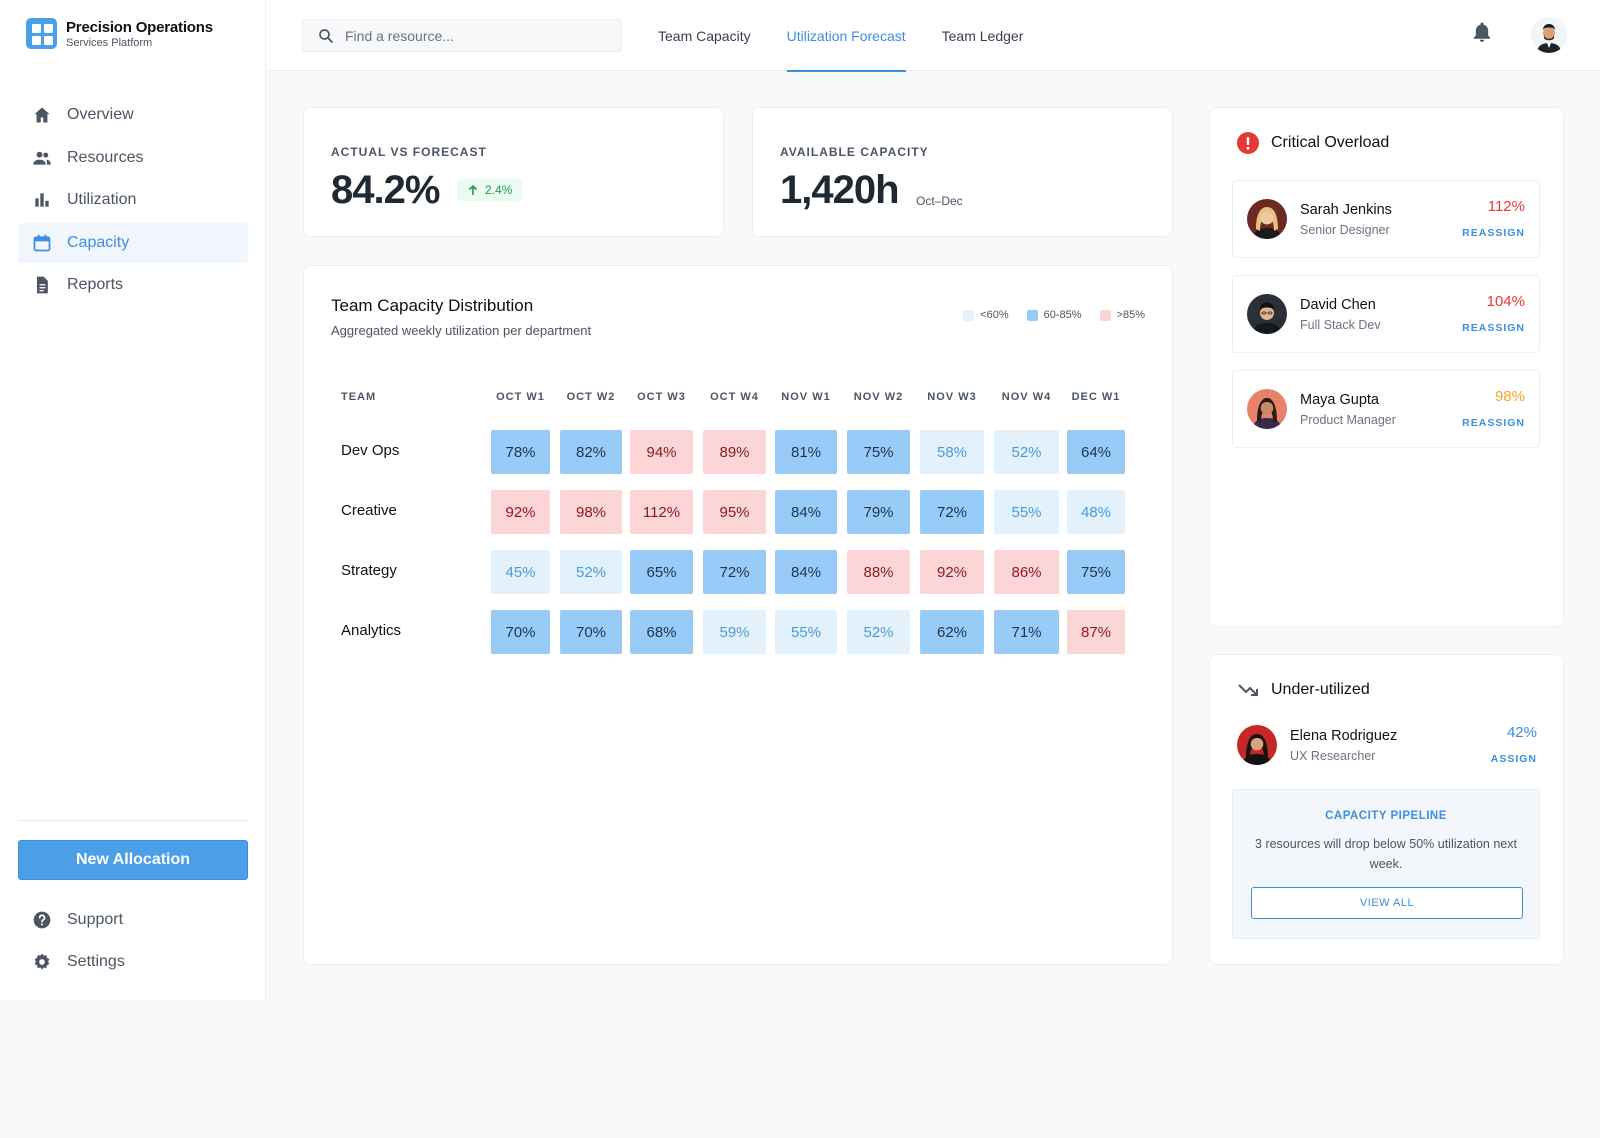  What do you see at coordinates (1026, 397) in the screenshot?
I see `column-header: NOV W4` at bounding box center [1026, 397].